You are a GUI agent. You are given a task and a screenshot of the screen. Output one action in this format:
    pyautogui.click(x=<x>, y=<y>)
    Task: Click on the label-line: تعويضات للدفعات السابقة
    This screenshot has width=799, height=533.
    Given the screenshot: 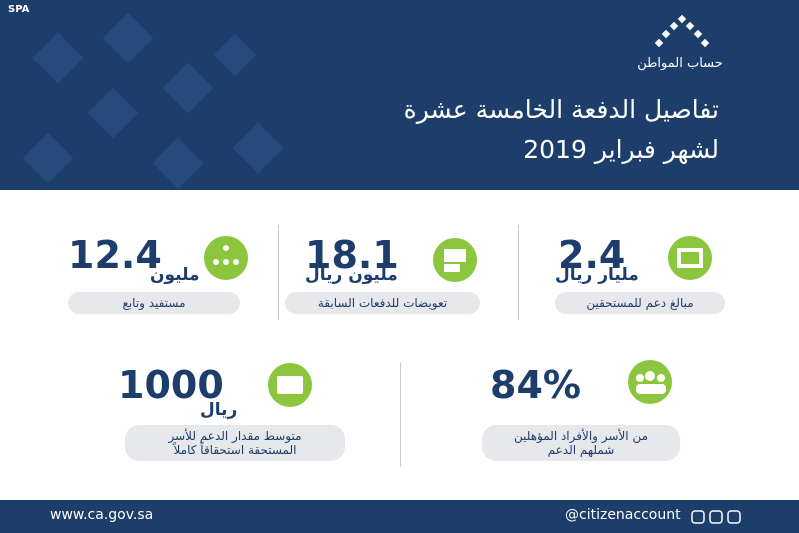 What is the action you would take?
    pyautogui.click(x=382, y=303)
    